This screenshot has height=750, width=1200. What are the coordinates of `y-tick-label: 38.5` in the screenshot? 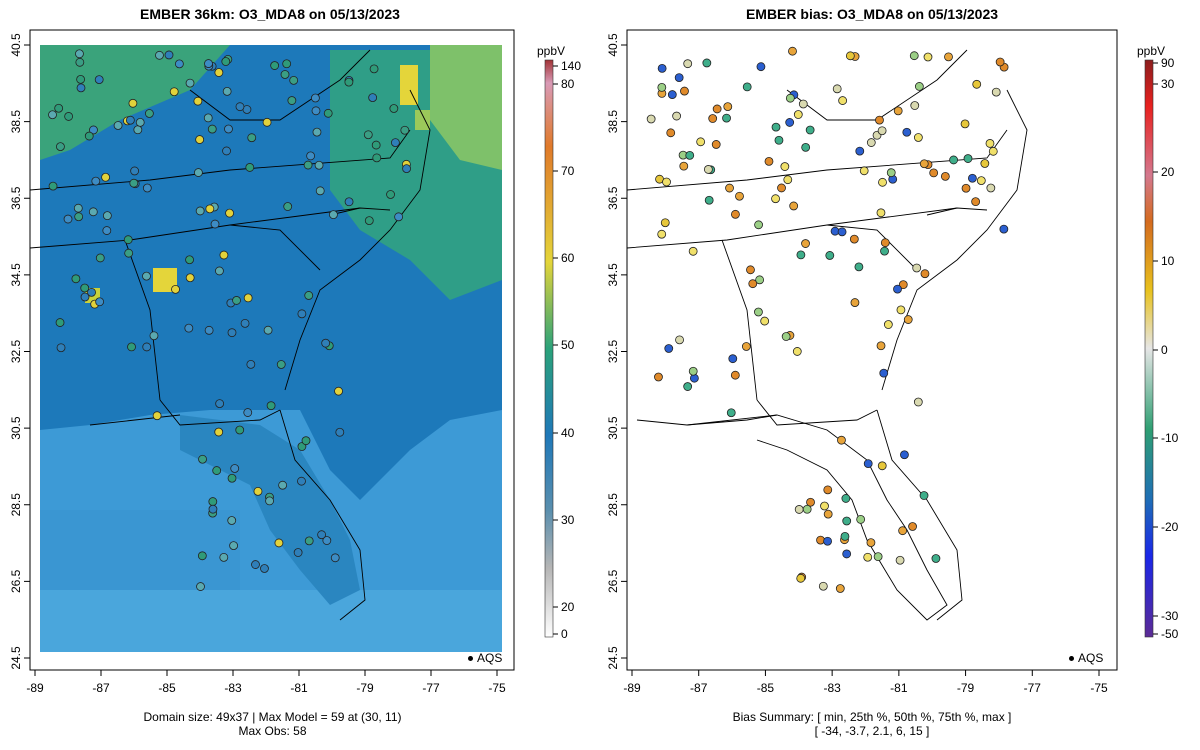 It's located at (16, 122).